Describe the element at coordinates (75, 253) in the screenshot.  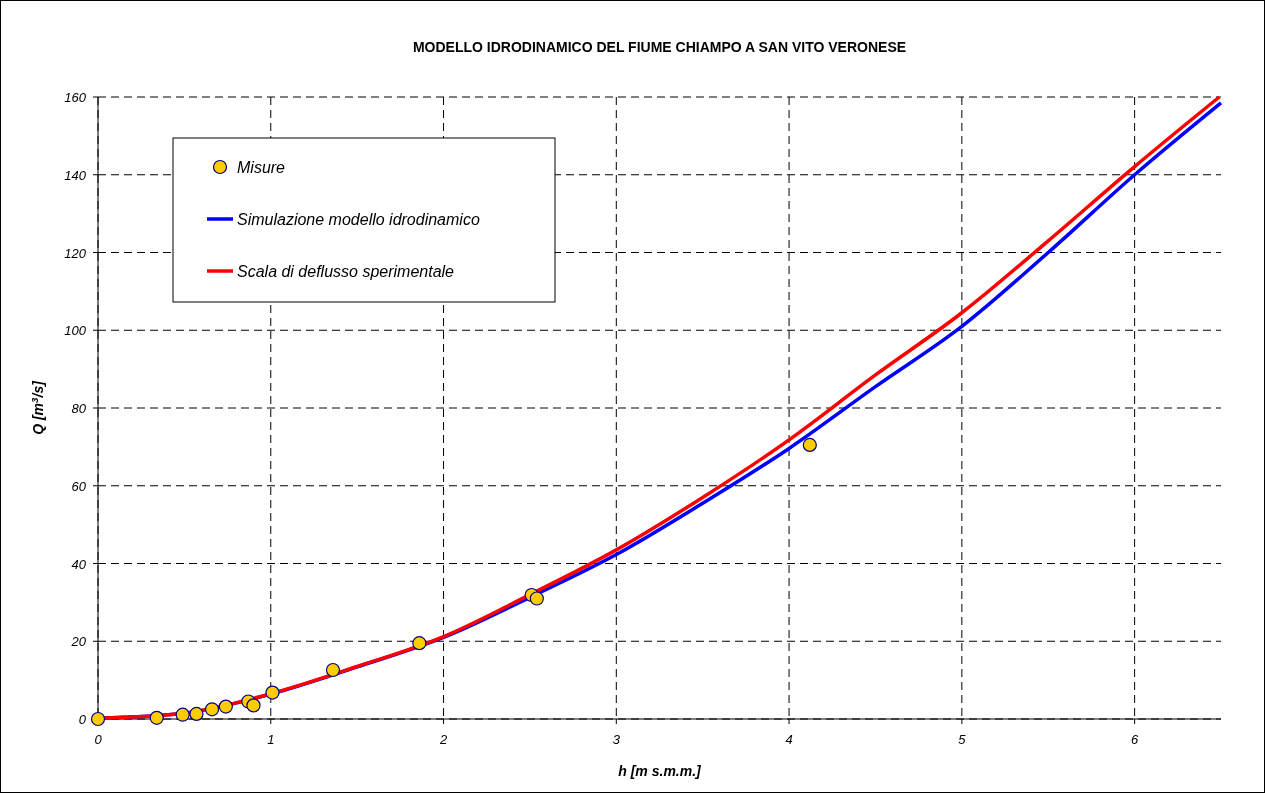
I see `y-tick-label: 120` at that location.